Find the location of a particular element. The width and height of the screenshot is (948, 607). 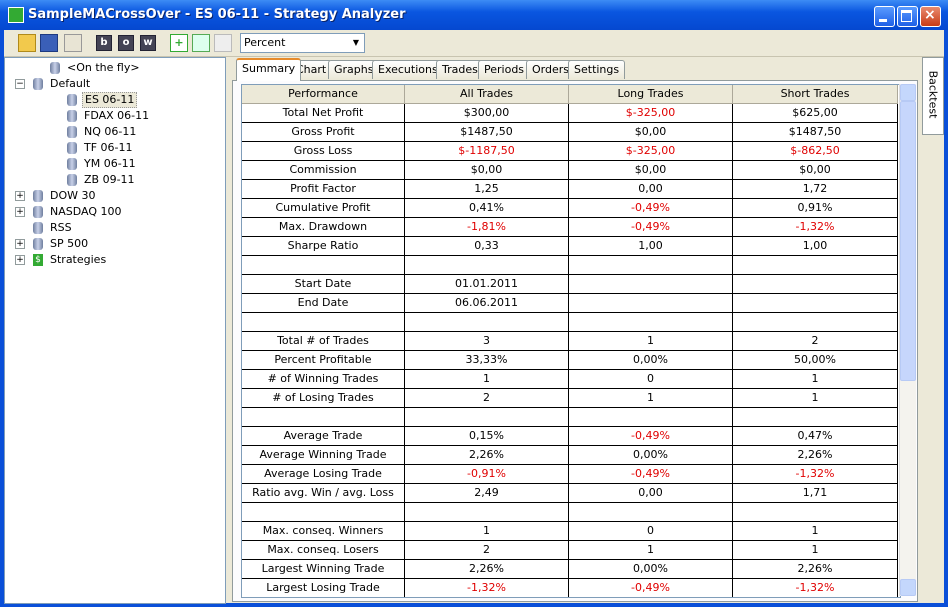

table-cell: -0,49% is located at coordinates (651, 474).